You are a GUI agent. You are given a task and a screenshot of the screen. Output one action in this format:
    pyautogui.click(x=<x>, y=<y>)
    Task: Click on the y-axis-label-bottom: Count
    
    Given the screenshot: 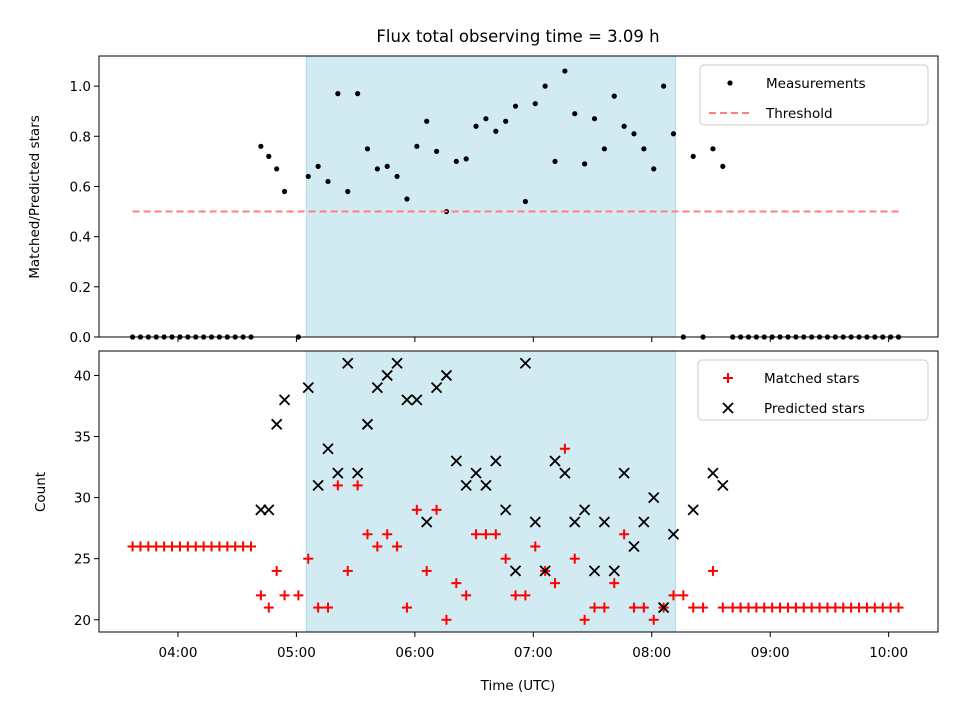 What is the action you would take?
    pyautogui.click(x=41, y=492)
    